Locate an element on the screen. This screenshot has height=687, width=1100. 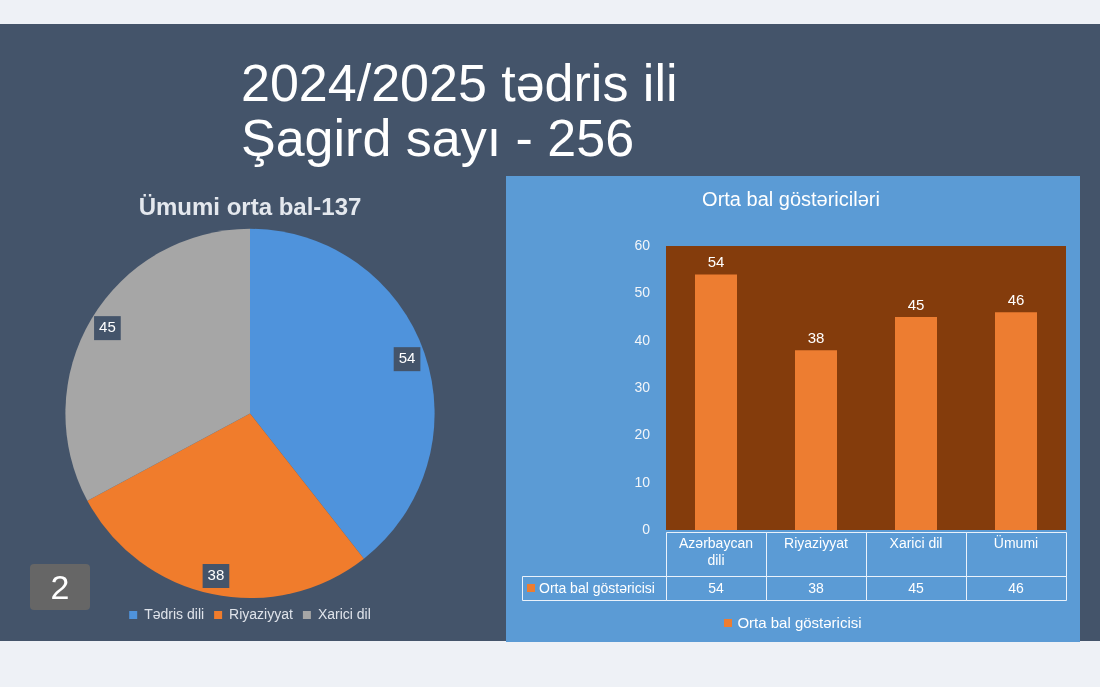
data-label: 46 is located at coordinates (1016, 587).